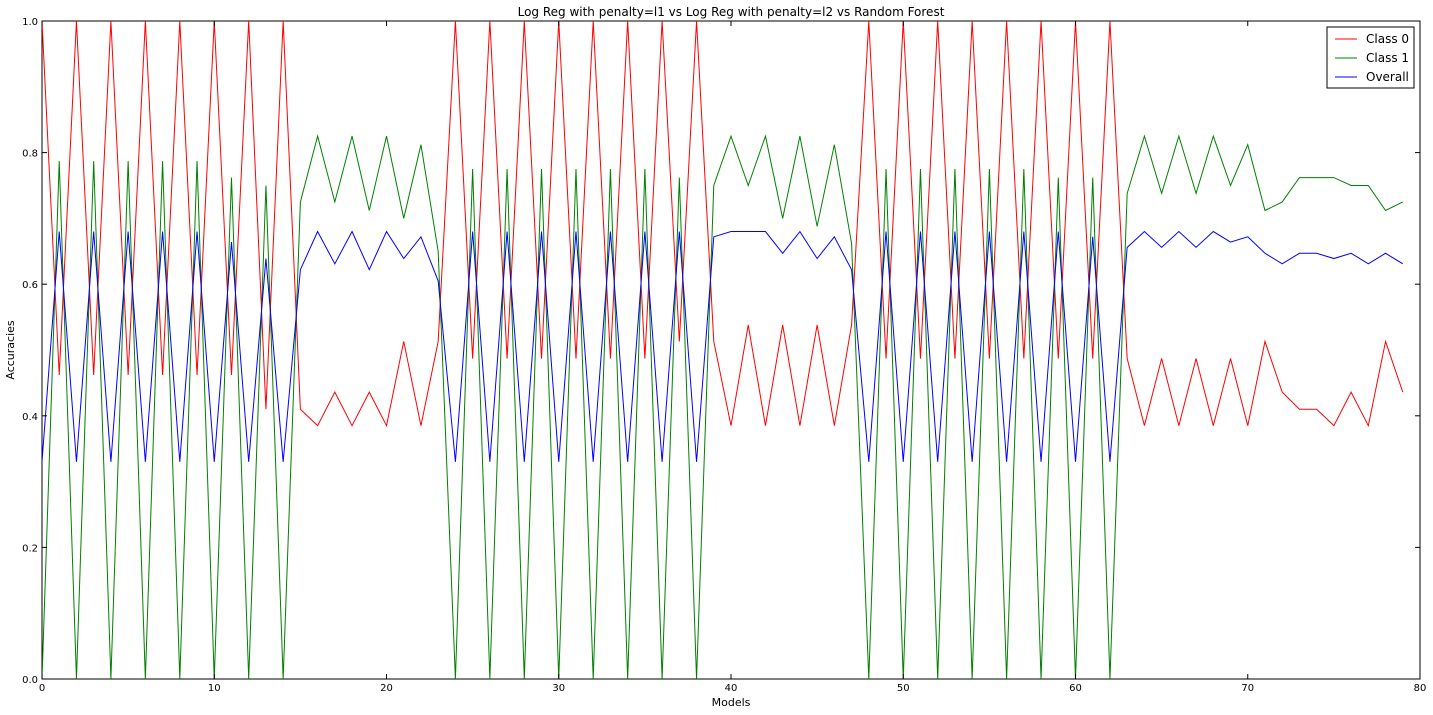 Image resolution: width=1433 pixels, height=715 pixels. Describe the element at coordinates (30, 548) in the screenshot. I see `y-tick-label: 0.2` at that location.